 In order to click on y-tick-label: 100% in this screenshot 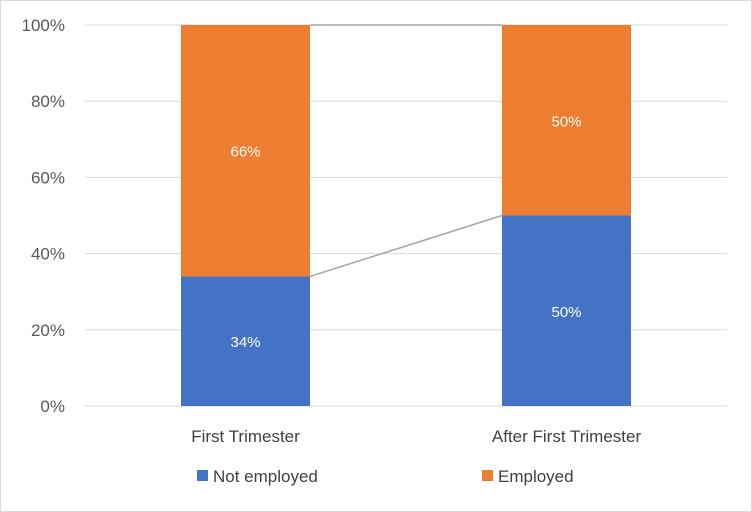, I will do `click(43, 25)`.